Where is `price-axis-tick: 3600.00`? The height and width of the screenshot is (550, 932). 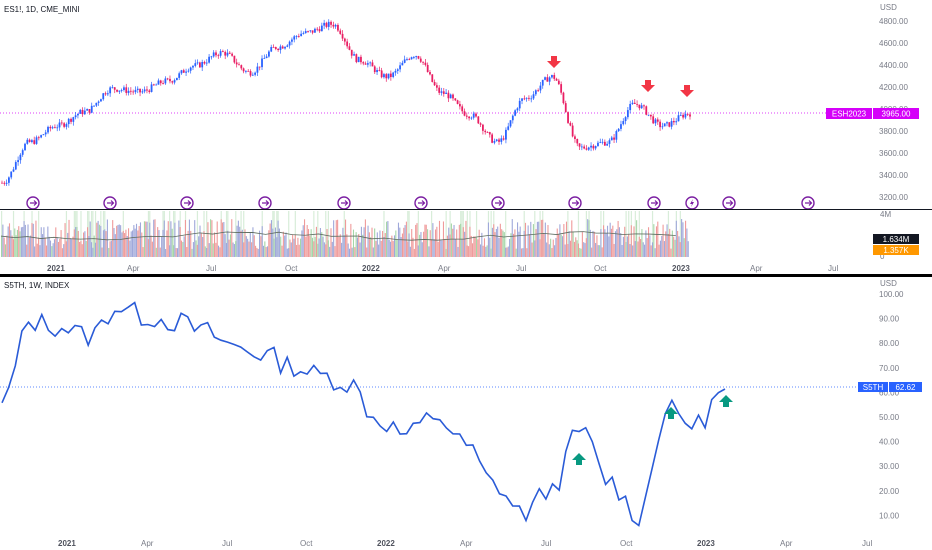 price-axis-tick: 3600.00 is located at coordinates (893, 153).